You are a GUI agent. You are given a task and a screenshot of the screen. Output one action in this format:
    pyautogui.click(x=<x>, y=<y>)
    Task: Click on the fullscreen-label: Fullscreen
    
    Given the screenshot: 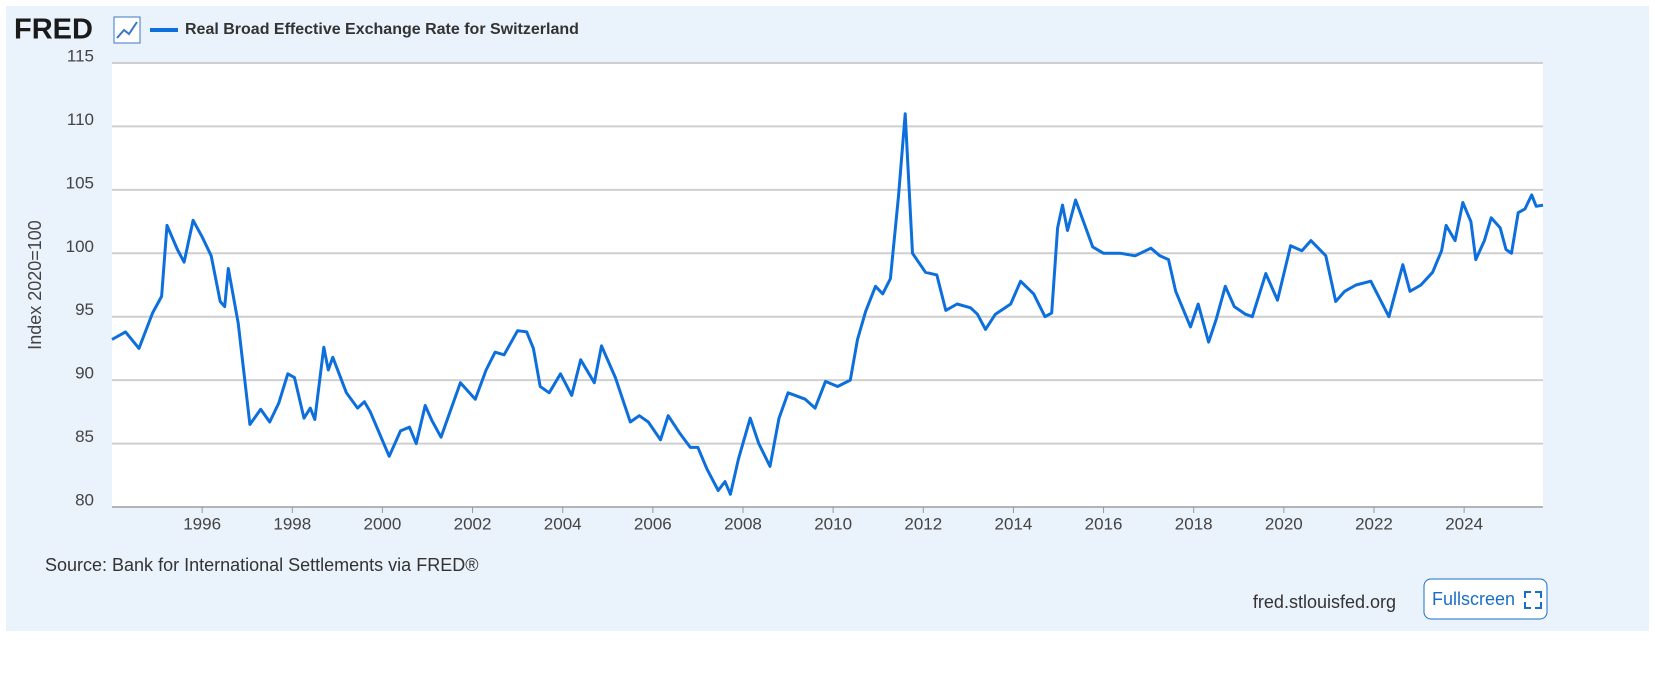 What is the action you would take?
    pyautogui.click(x=1473, y=599)
    